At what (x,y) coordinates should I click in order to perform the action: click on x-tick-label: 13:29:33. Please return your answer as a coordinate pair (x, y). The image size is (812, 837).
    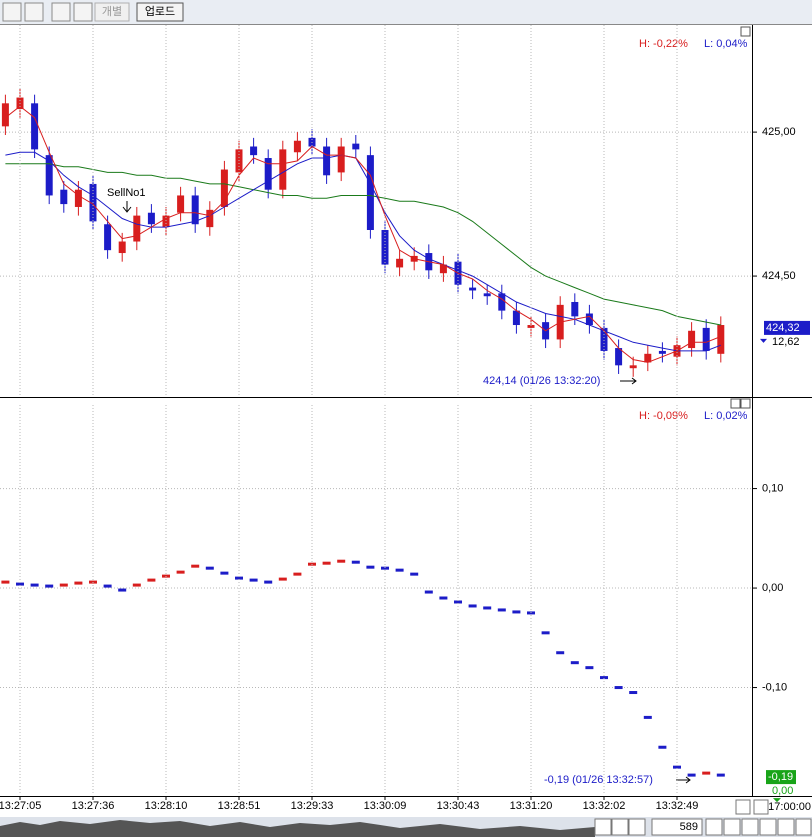
    Looking at the image, I should click on (312, 806).